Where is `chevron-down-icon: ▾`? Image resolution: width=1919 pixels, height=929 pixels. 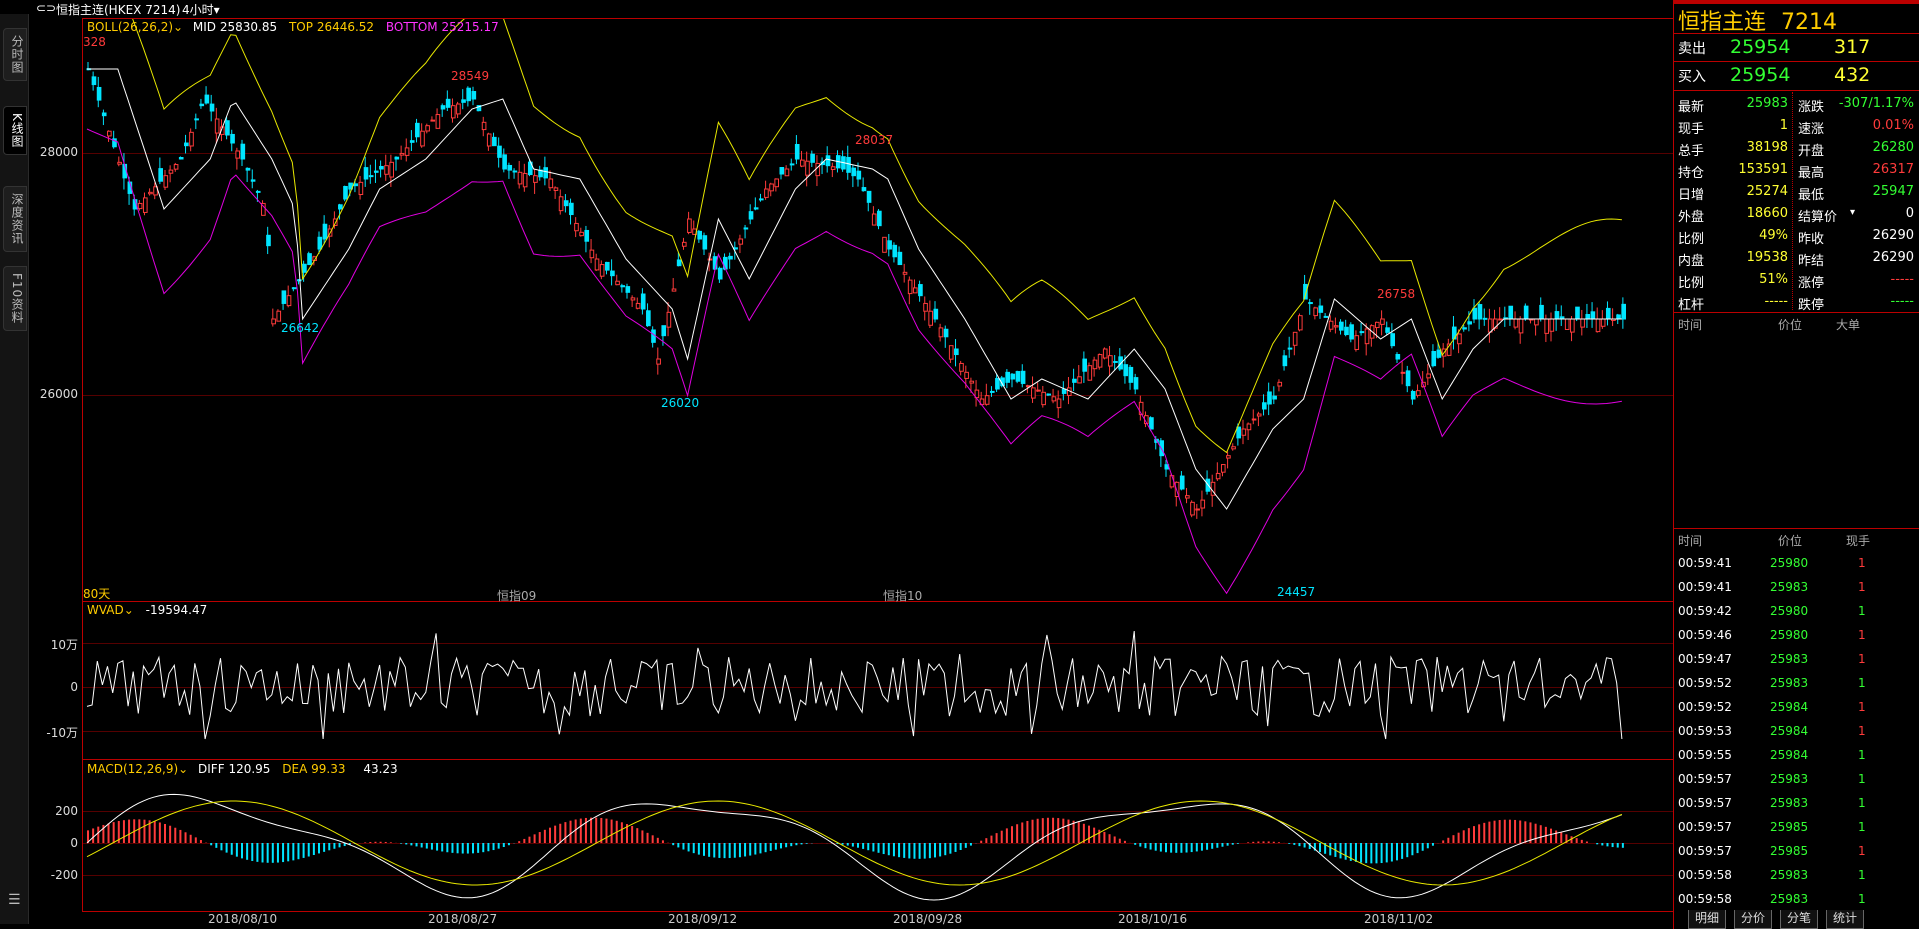
chevron-down-icon: ▾ is located at coordinates (216, 10).